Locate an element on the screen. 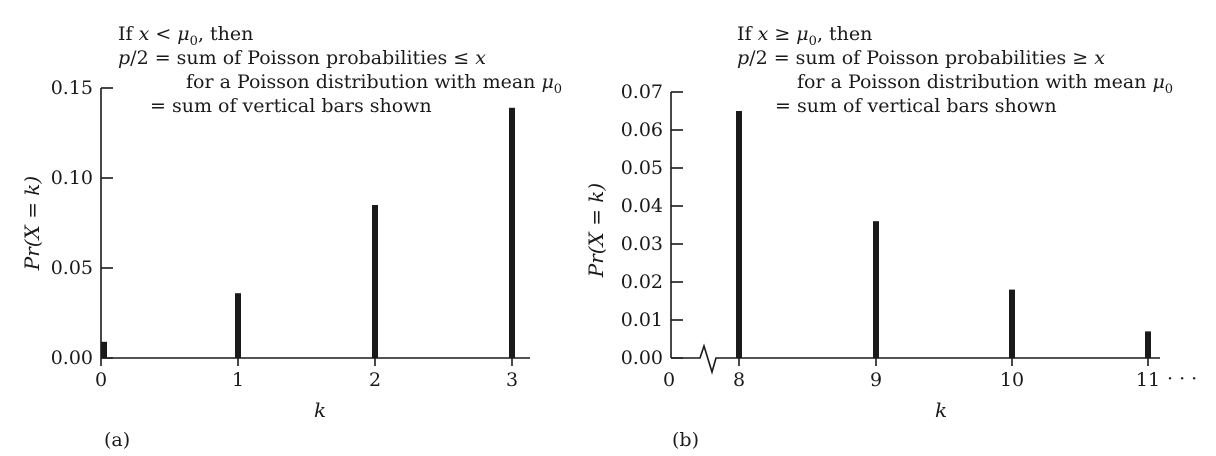 The width and height of the screenshot is (1216, 456). y-tick-label-b: 0.00 is located at coordinates (642, 358).